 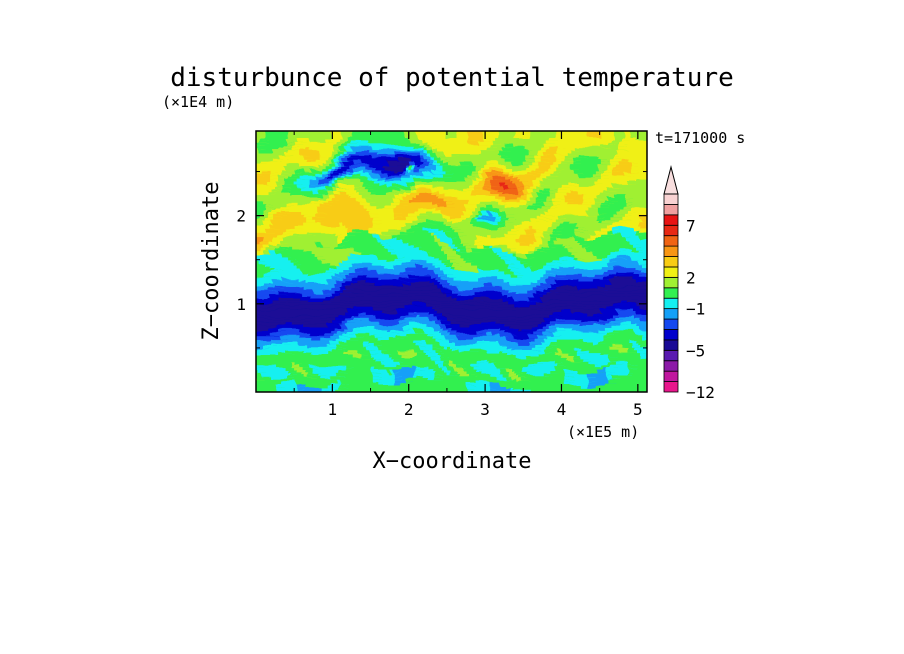 What do you see at coordinates (695, 309) in the screenshot?
I see `colorbar-tick-label: −1` at bounding box center [695, 309].